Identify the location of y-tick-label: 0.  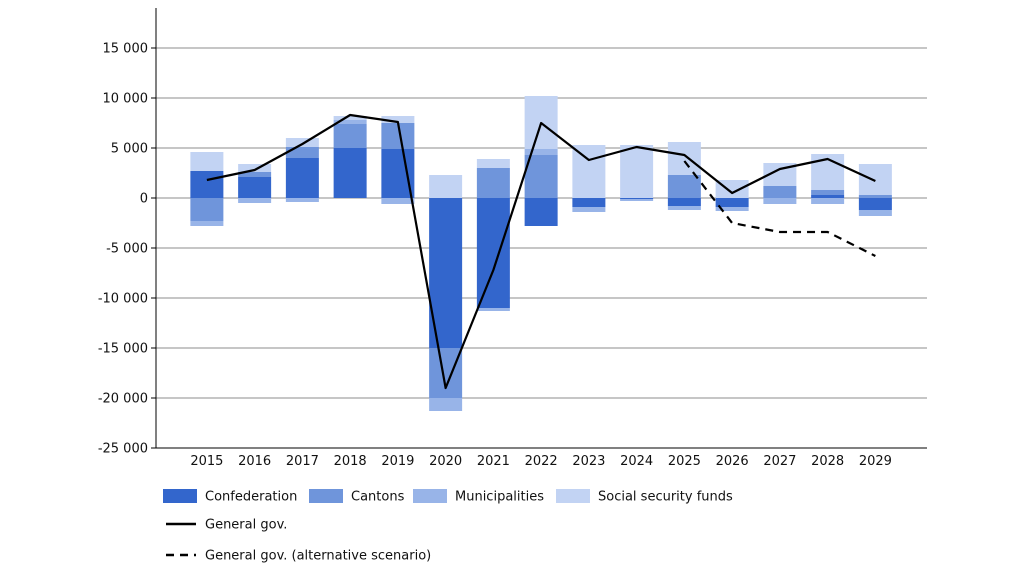
(144, 199).